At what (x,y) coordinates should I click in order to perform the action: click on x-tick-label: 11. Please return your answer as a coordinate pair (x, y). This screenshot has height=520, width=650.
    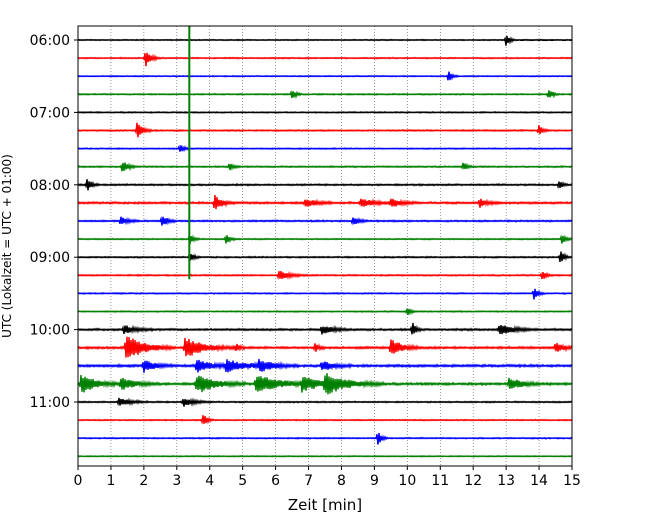
    Looking at the image, I should click on (440, 481).